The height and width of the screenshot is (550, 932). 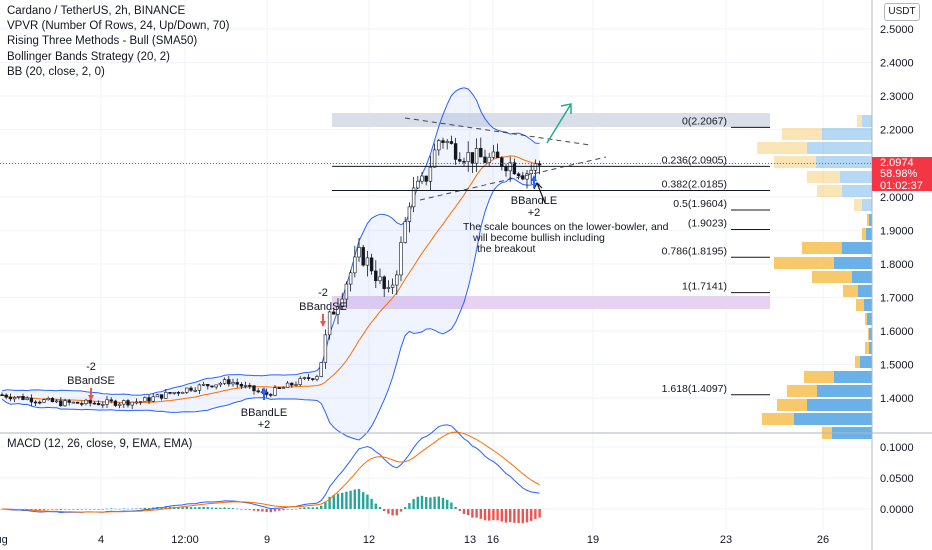 I want to click on vp-up-bar, so click(x=844, y=162).